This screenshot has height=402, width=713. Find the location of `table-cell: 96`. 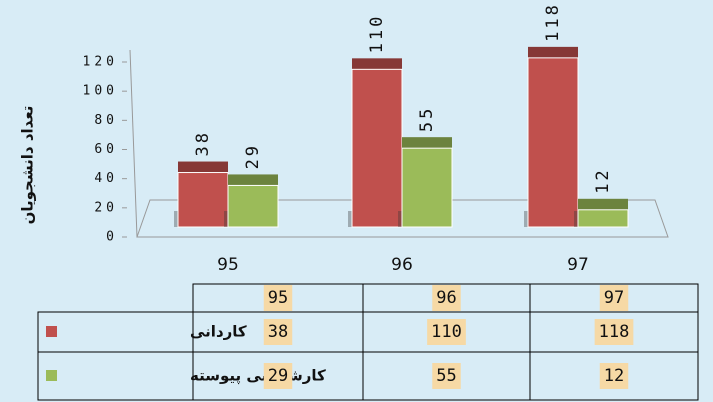

table-cell: 96 is located at coordinates (446, 298).